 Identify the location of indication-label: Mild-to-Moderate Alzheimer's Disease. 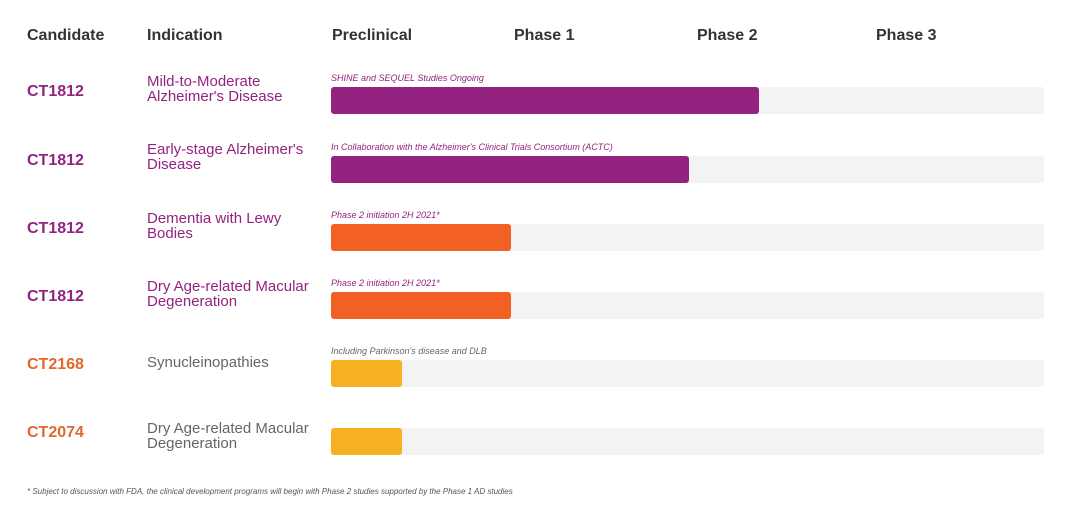
(215, 89).